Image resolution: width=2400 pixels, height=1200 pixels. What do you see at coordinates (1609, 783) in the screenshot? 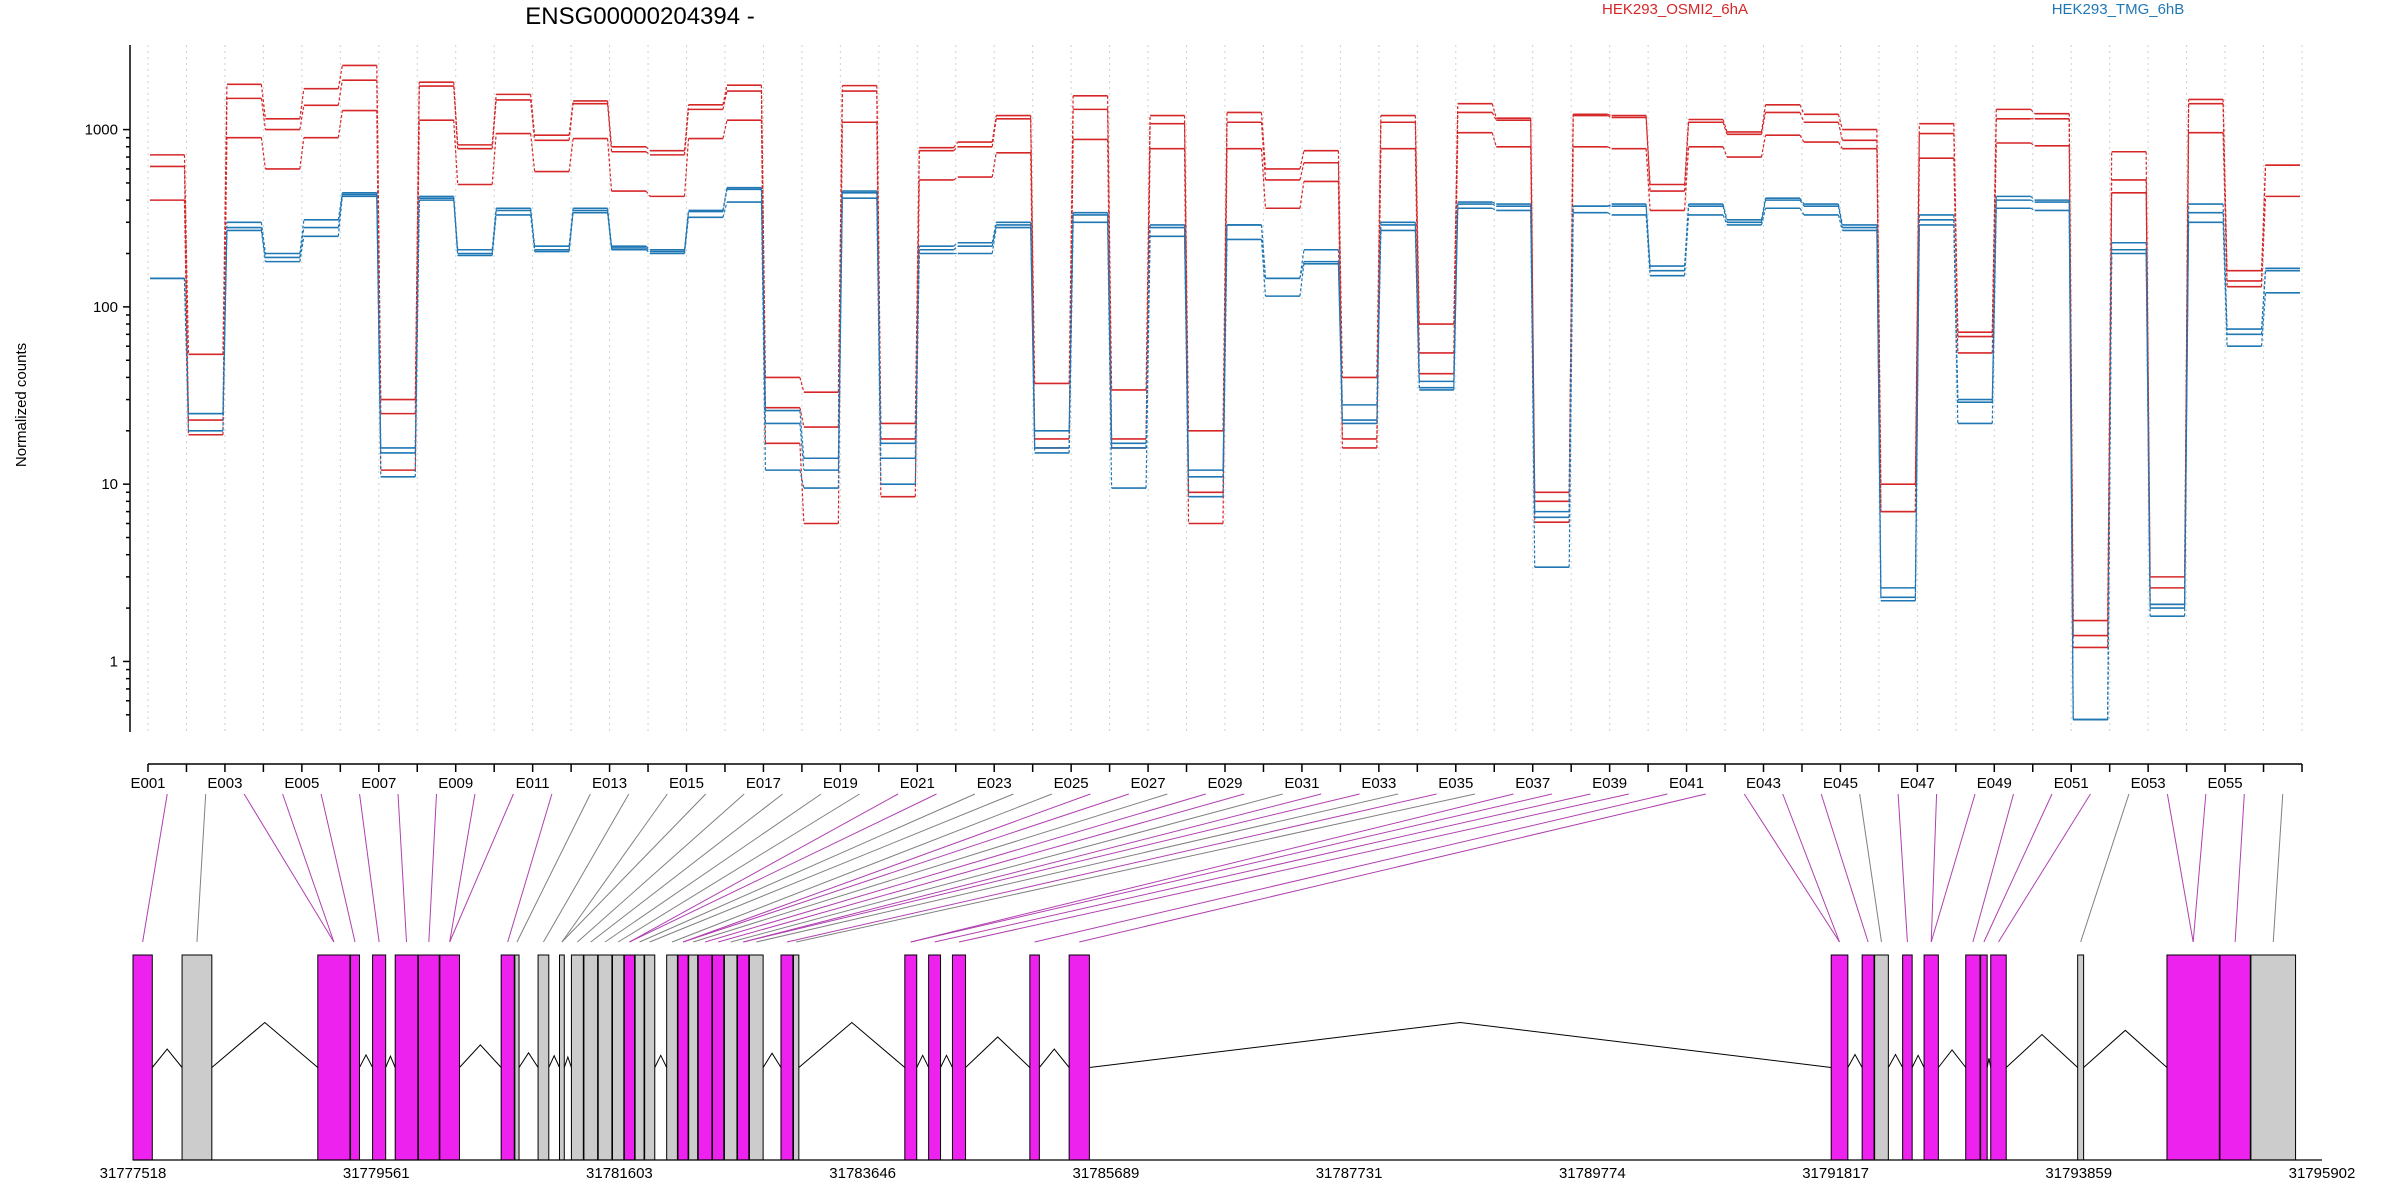
I see `exon-label: E039` at bounding box center [1609, 783].